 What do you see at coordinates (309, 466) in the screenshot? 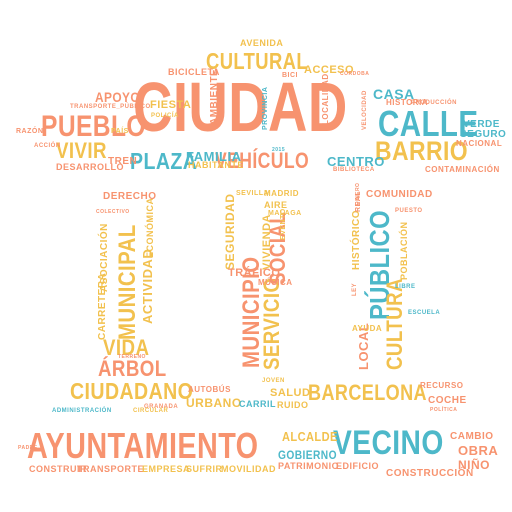
I see `word-patrimonio: PATRIMONIO` at bounding box center [309, 466].